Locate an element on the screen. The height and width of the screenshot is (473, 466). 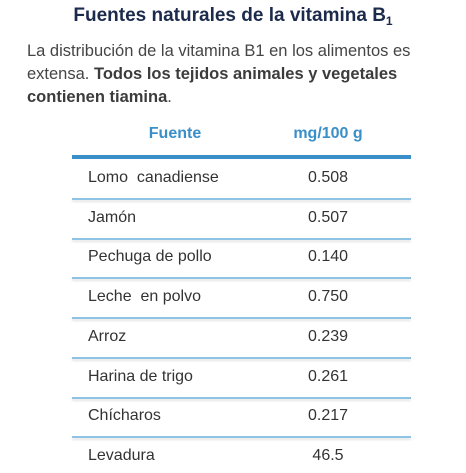
food-name: Harina de trigo is located at coordinates (140, 376).